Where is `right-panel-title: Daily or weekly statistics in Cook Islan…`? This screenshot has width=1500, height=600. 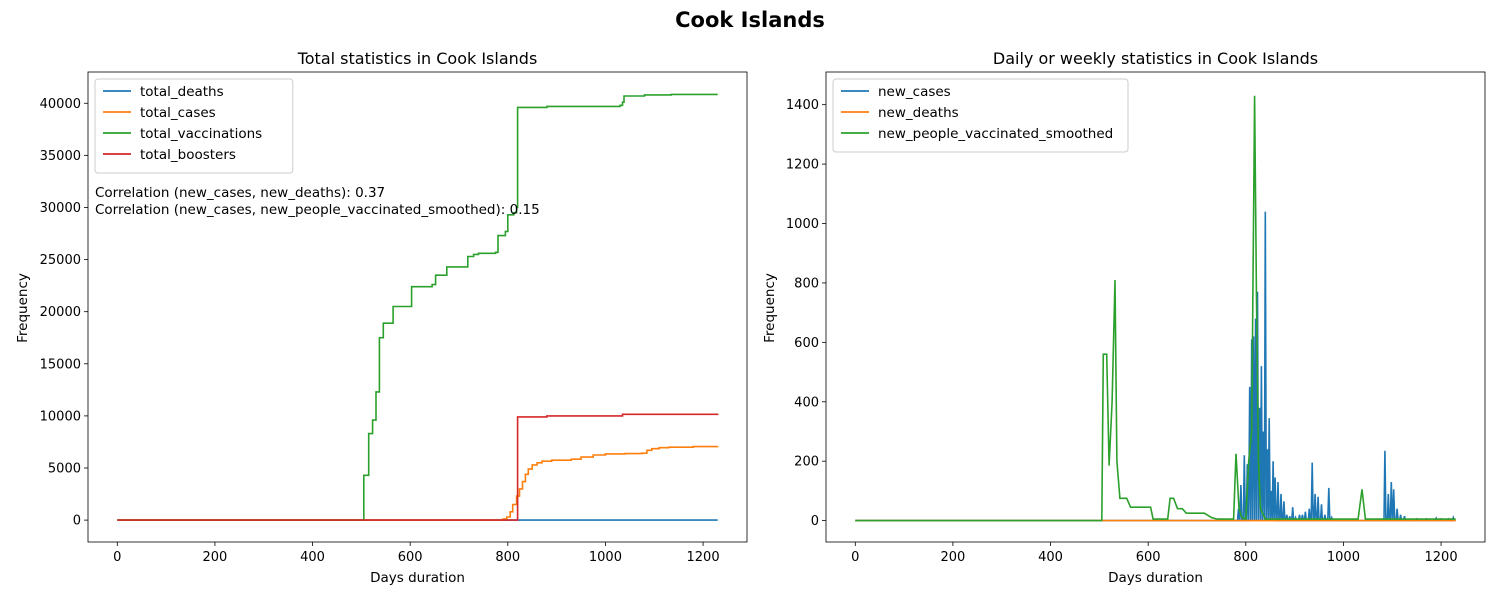 right-panel-title: Daily or weekly statistics in Cook Islan… is located at coordinates (1155, 58).